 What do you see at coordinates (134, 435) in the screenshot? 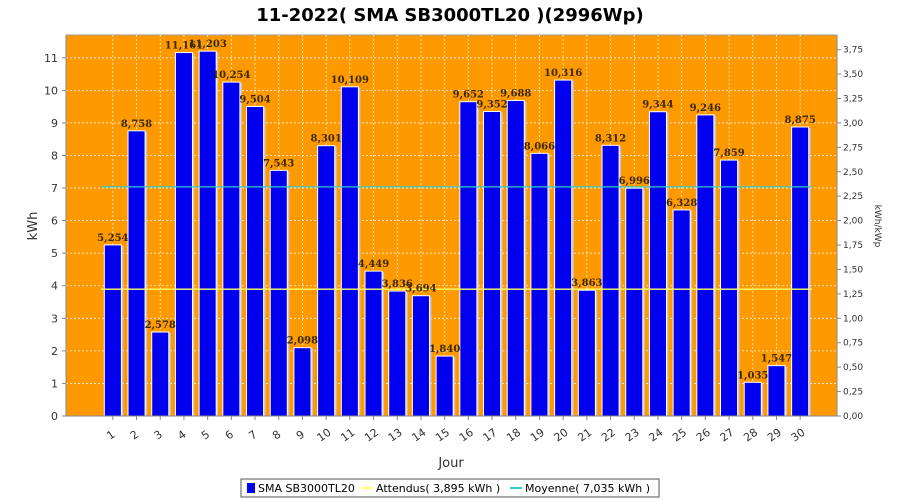
I see `x-tick-label: 2` at bounding box center [134, 435].